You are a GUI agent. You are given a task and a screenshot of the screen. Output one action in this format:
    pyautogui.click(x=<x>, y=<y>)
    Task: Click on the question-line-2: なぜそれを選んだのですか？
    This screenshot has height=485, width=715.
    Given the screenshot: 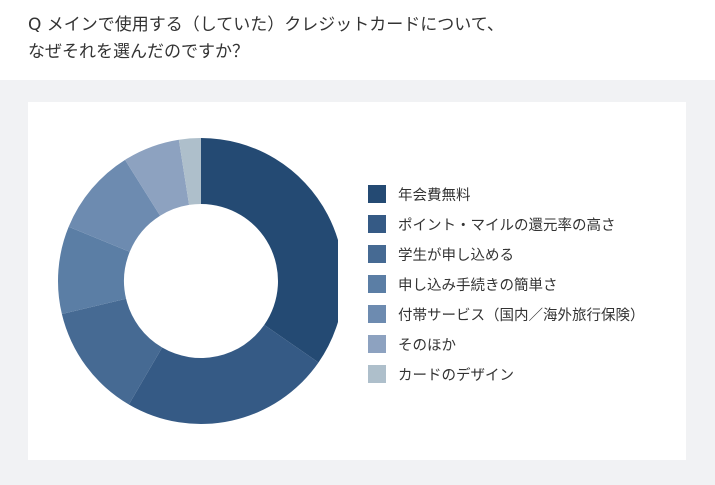 What is the action you would take?
    pyautogui.click(x=138, y=52)
    